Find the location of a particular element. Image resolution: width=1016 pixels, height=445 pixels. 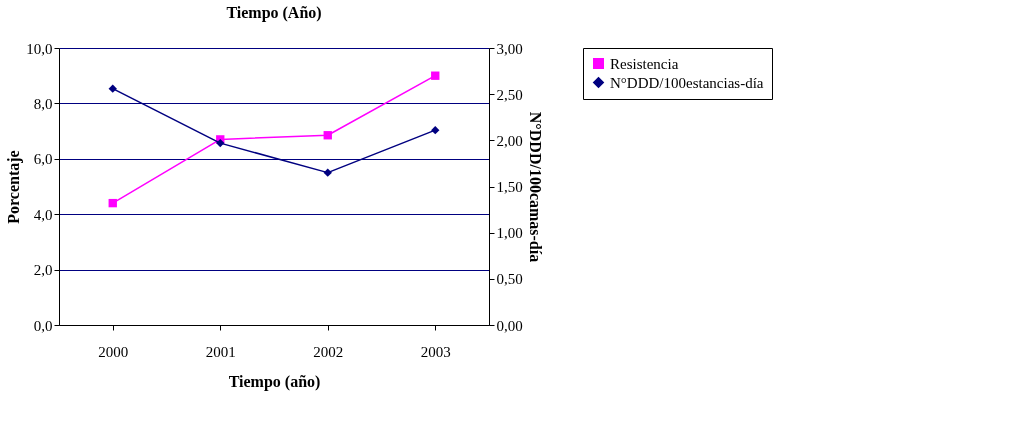

chart-title: Tiempo (Año) is located at coordinates (274, 13).